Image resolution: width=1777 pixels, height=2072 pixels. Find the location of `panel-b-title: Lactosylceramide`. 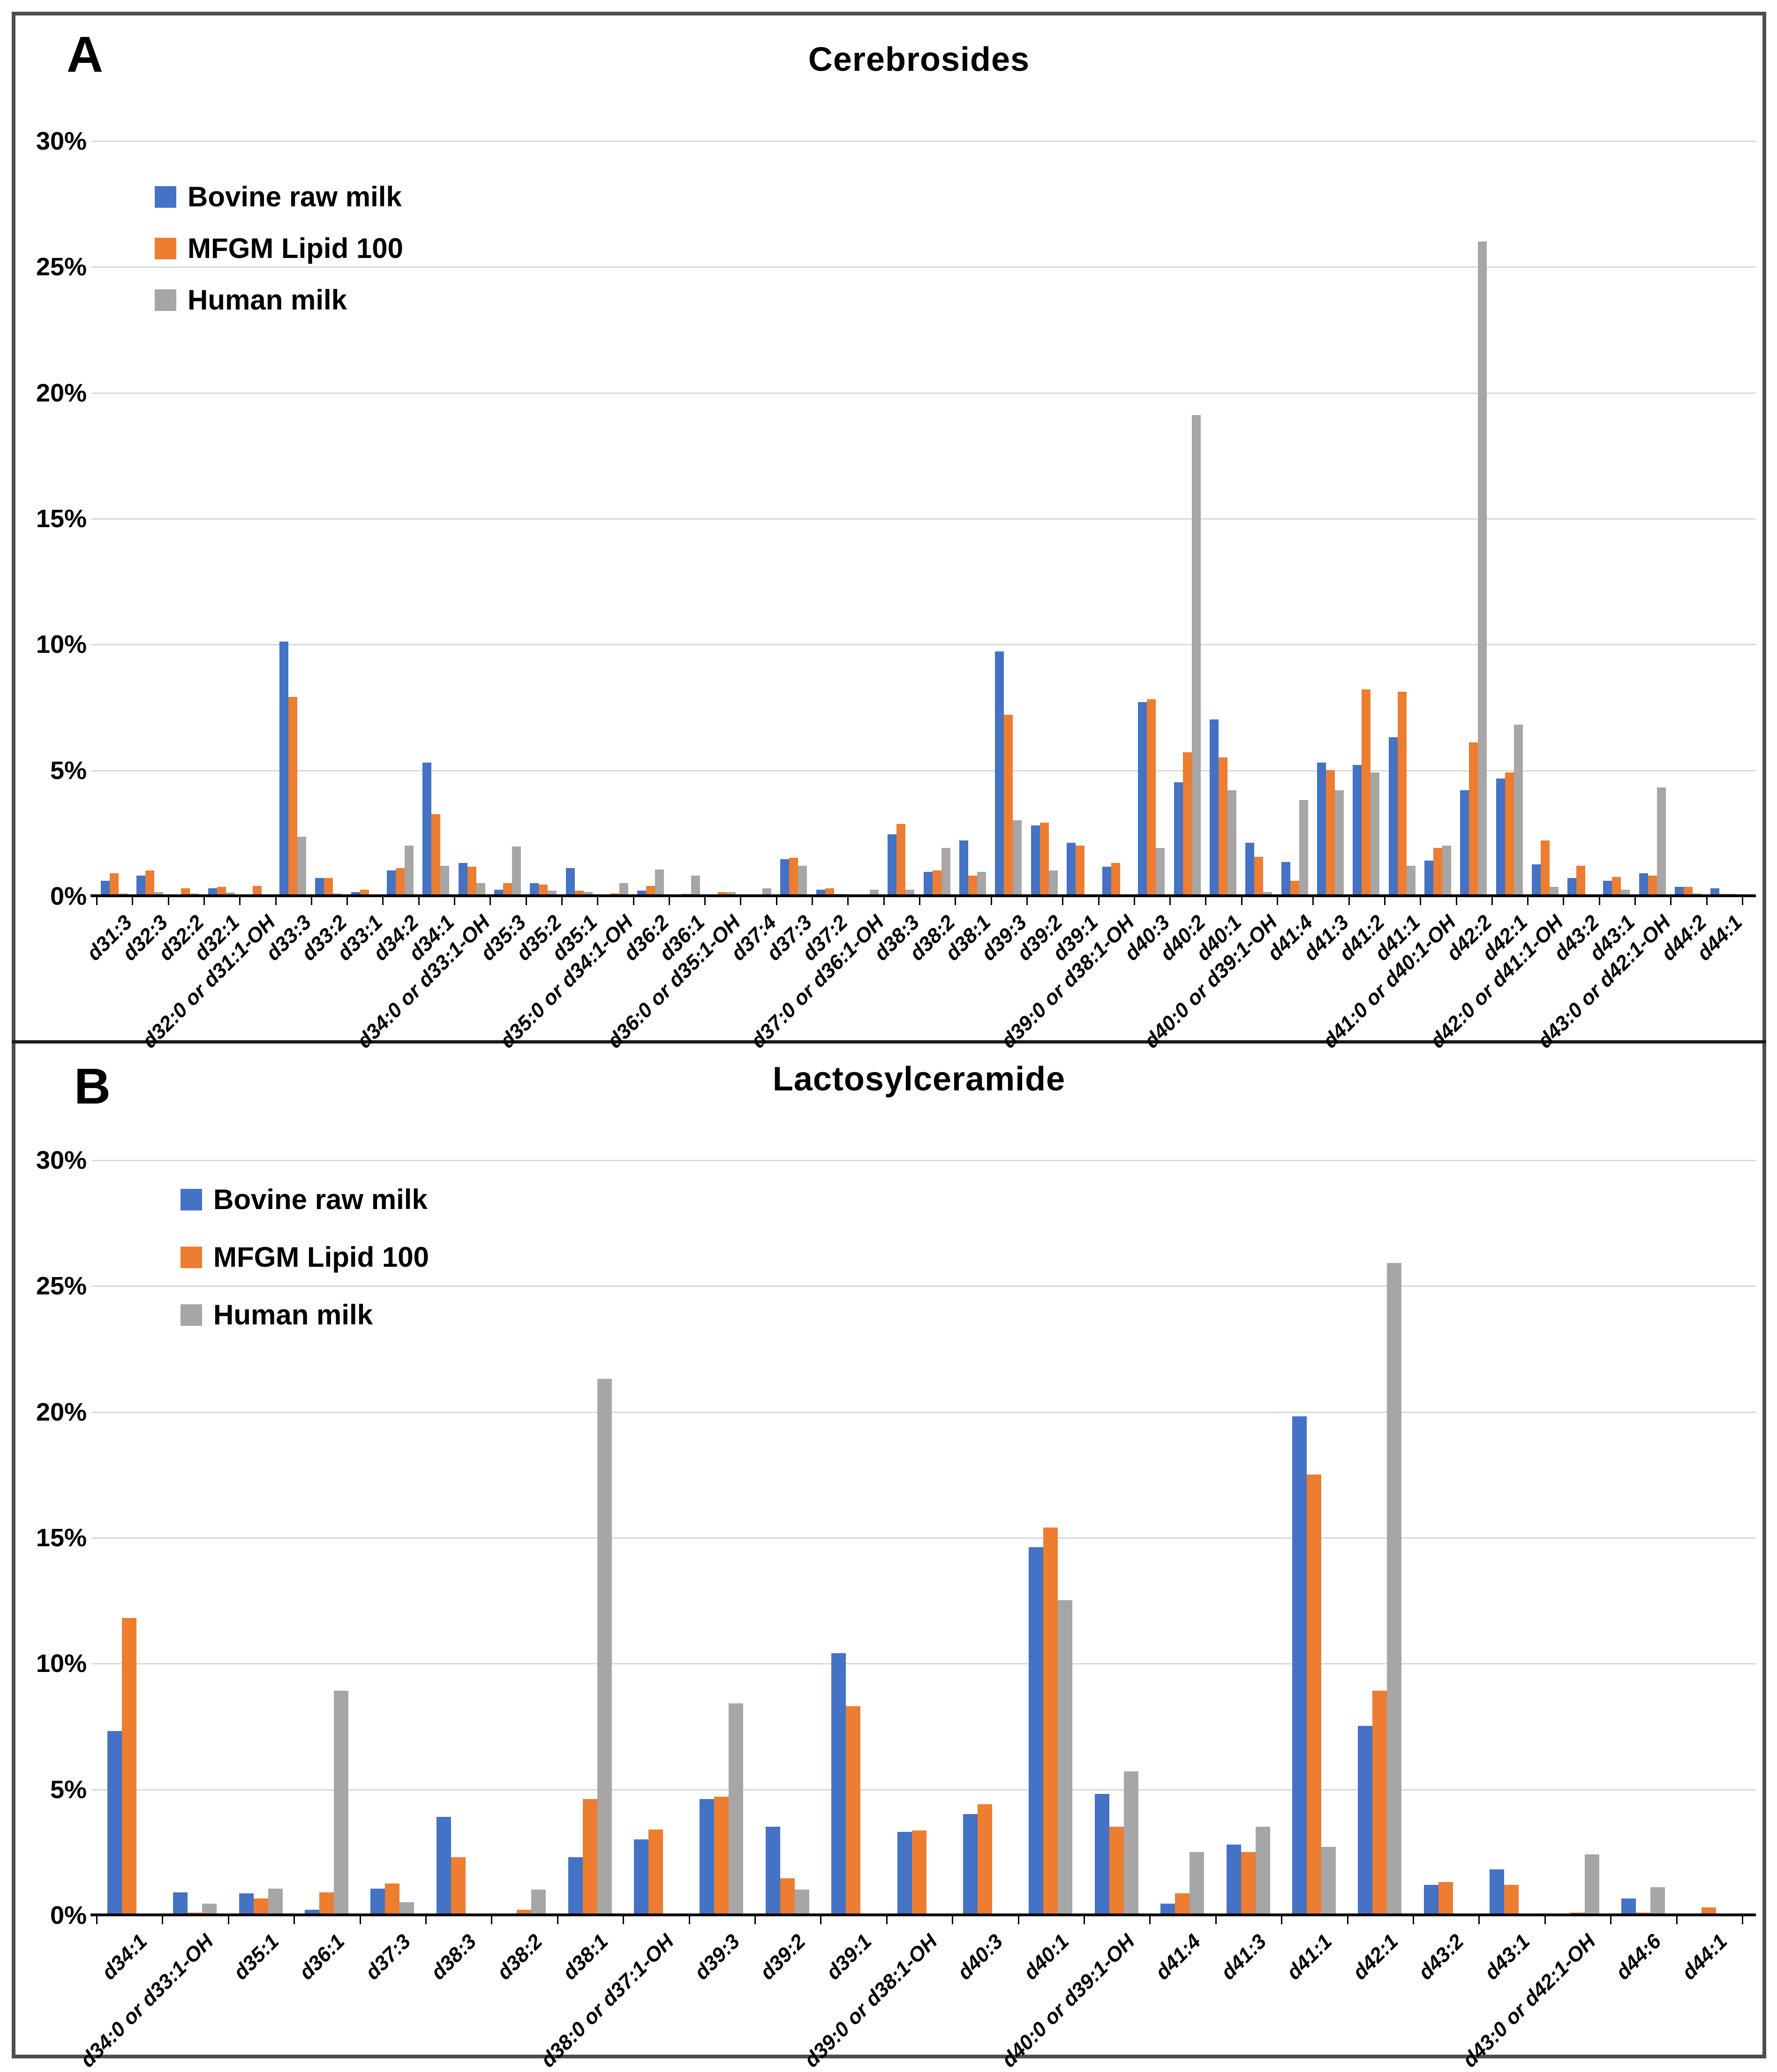

panel-b-title: Lactosylceramide is located at coordinates (919, 1079).